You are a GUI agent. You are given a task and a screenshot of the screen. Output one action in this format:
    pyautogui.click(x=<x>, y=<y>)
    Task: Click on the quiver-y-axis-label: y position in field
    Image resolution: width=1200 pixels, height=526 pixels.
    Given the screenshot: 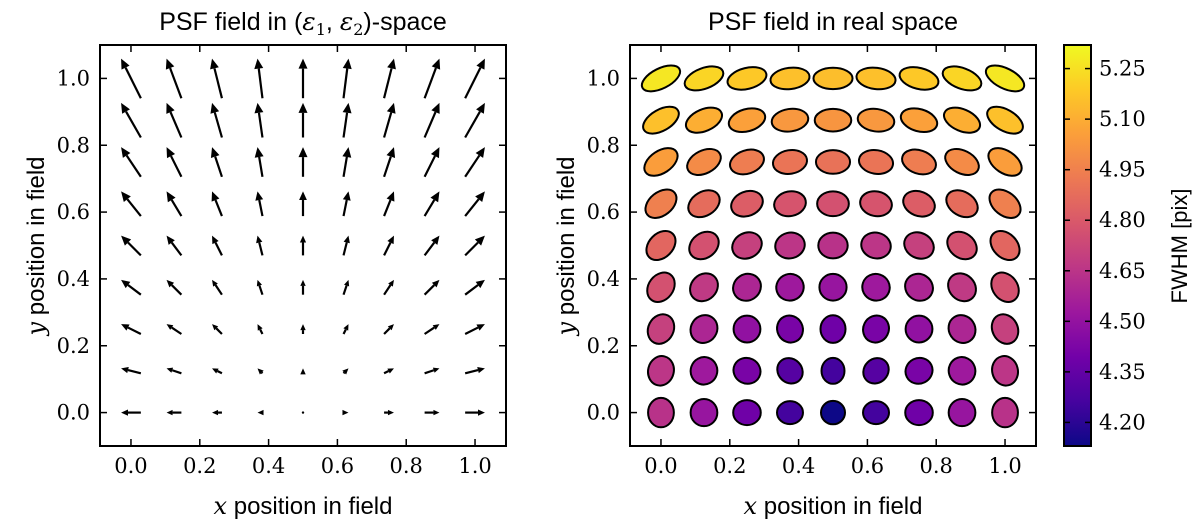 What is the action you would take?
    pyautogui.click(x=36, y=247)
    